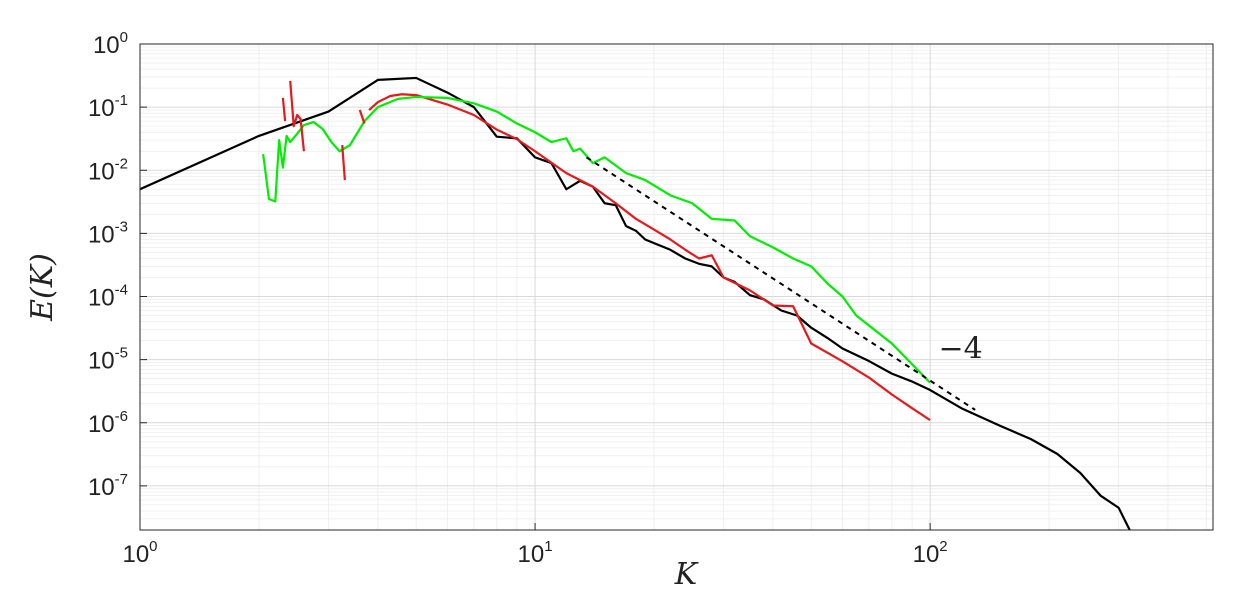 Image resolution: width=1245 pixels, height=608 pixels. I want to click on y-tick-exponent: -1, so click(121, 100).